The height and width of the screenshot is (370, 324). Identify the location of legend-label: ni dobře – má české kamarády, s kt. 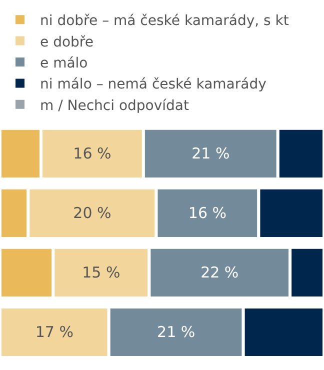
(165, 21).